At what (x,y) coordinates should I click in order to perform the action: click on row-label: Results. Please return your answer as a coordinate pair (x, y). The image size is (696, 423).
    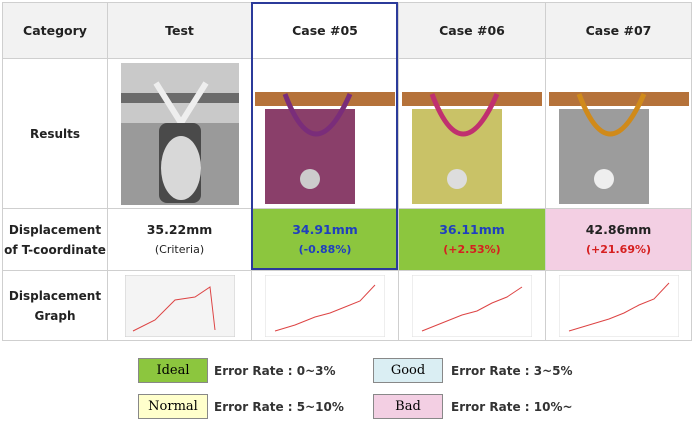
    Looking at the image, I should click on (55, 133).